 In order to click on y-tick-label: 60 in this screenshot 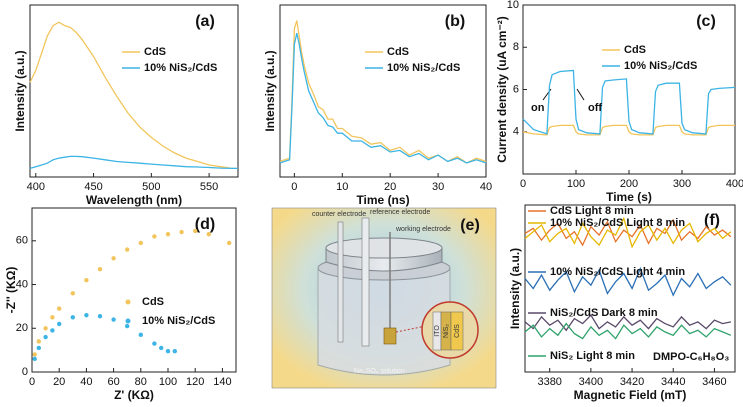, I will do `click(22, 241)`.